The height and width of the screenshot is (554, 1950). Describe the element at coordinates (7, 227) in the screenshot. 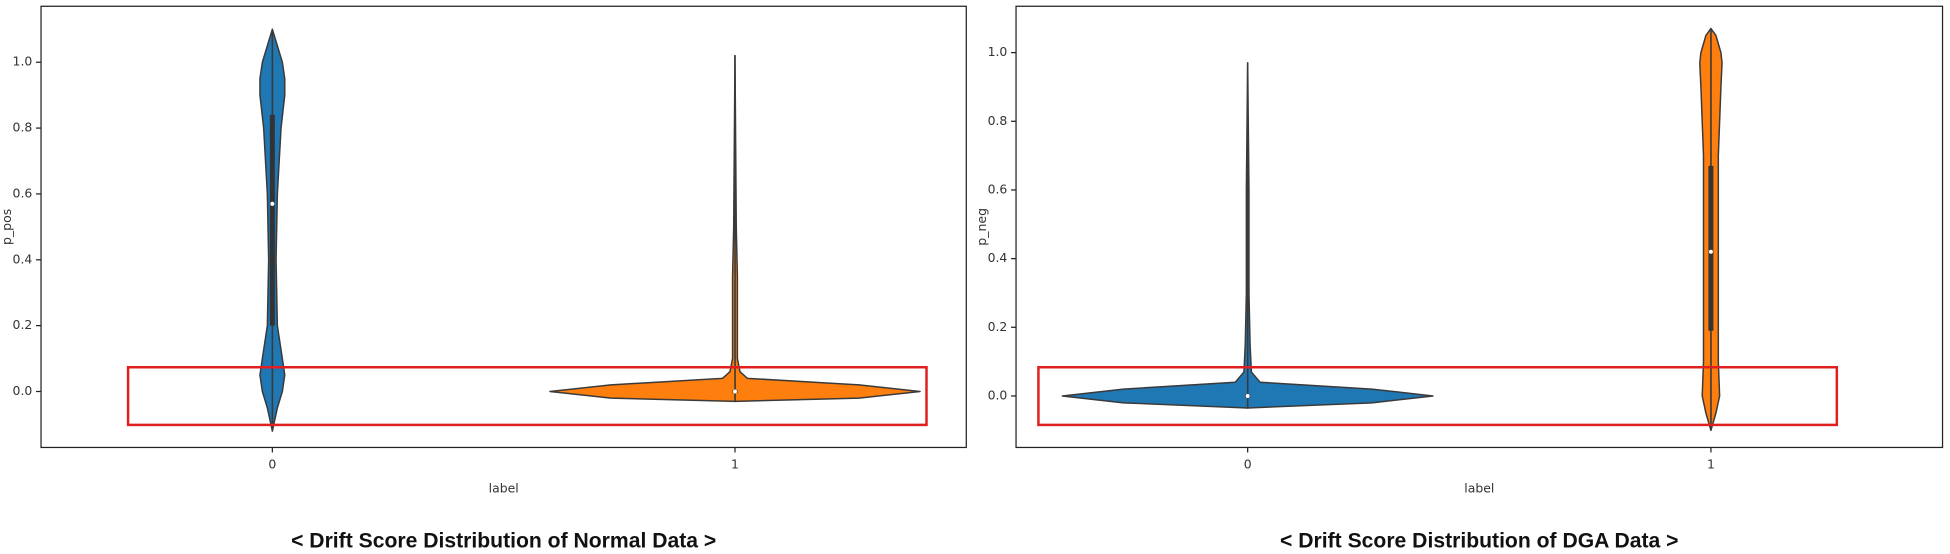

I see `y-axis-label: p_pos` at that location.